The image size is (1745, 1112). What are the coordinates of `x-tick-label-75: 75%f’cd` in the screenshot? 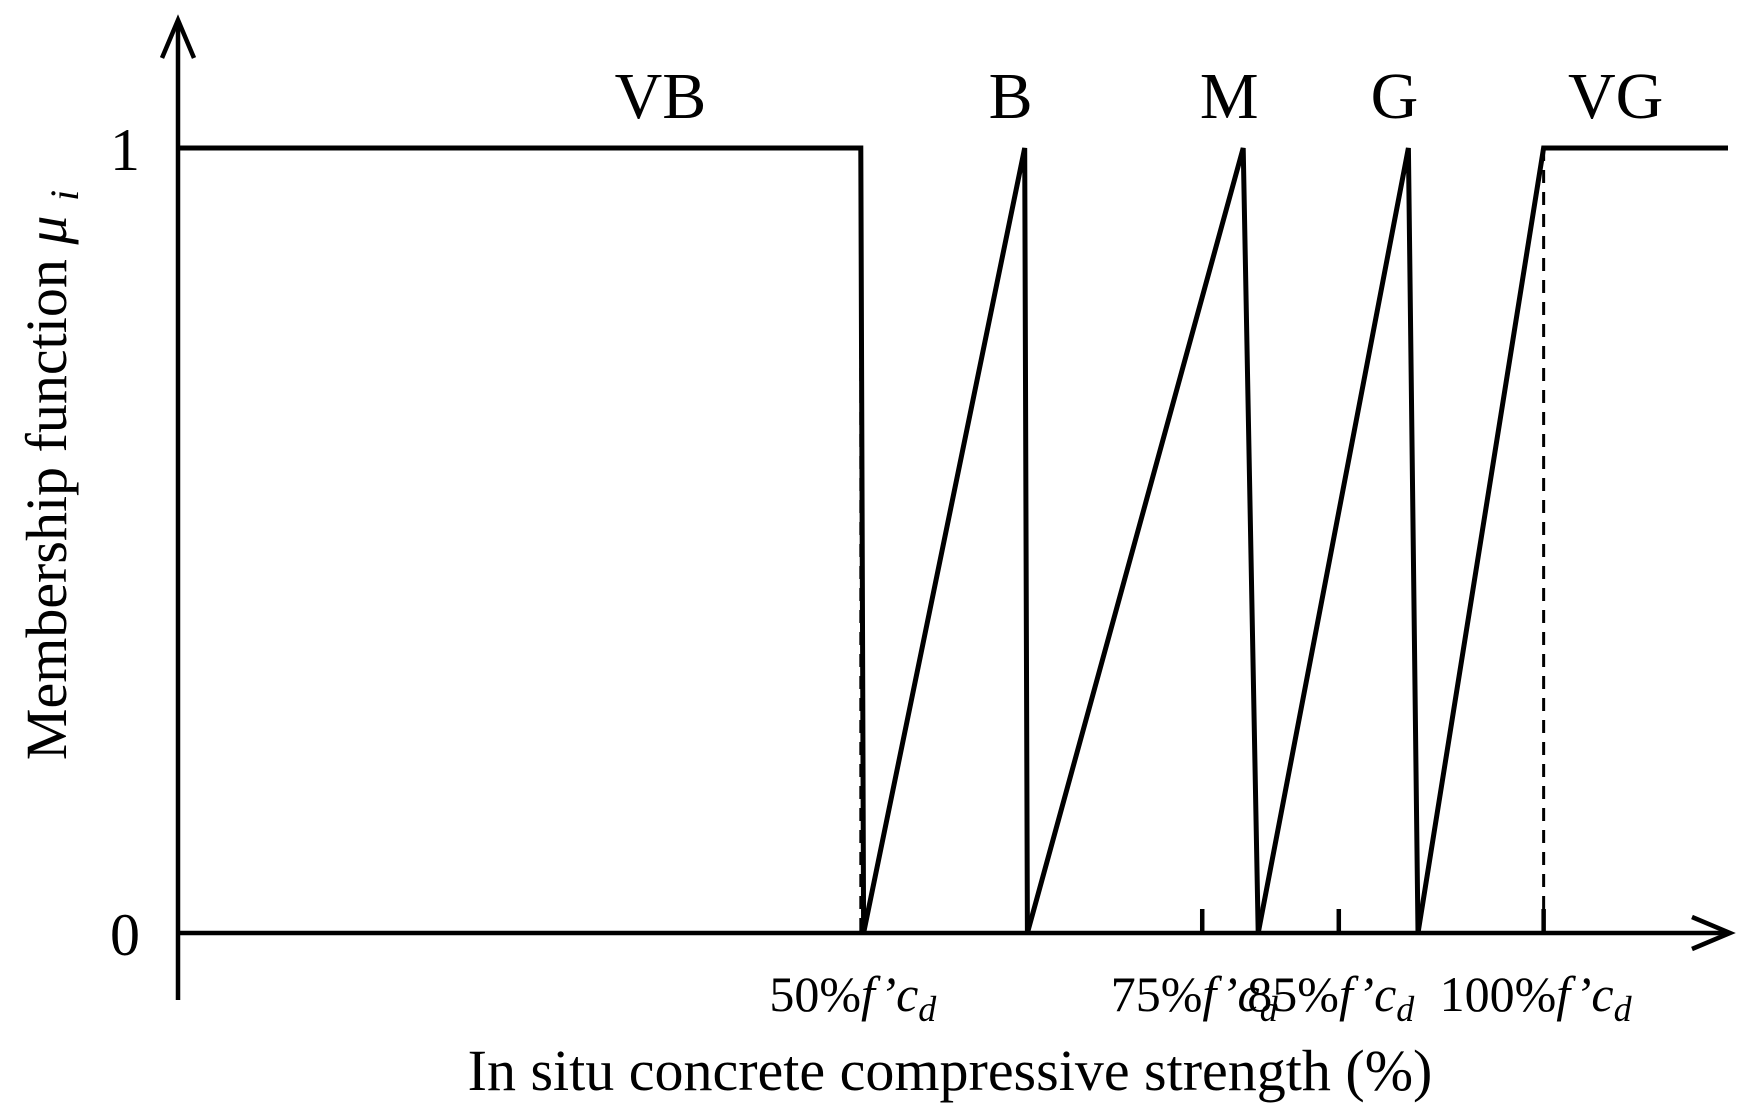 It's located at (1195, 997).